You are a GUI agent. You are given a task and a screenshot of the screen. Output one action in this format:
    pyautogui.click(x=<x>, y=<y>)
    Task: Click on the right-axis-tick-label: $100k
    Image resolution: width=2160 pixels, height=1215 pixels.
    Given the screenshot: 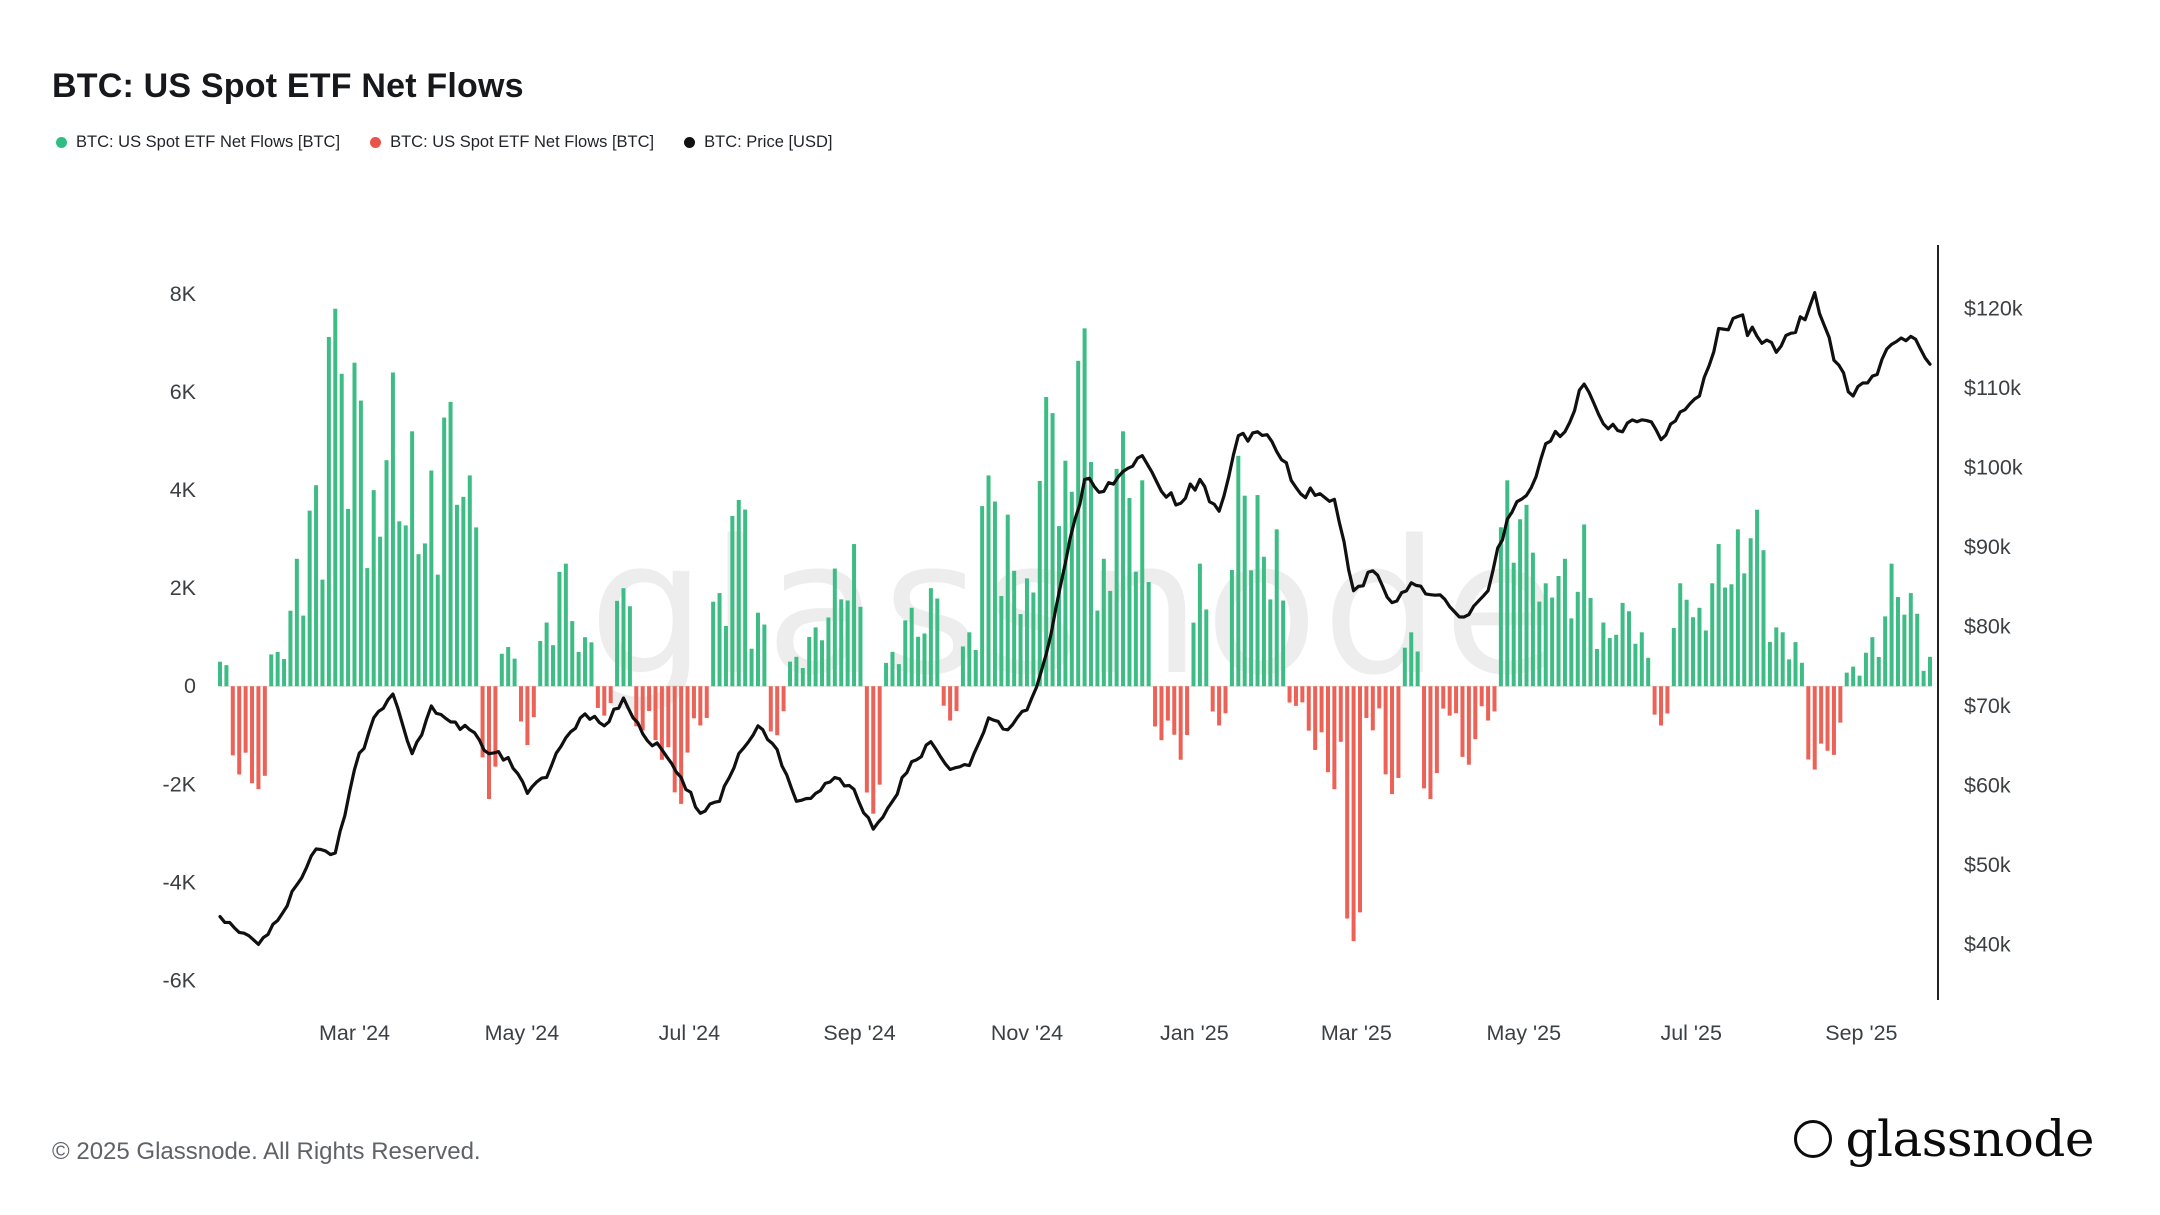 What is the action you would take?
    pyautogui.click(x=1993, y=468)
    